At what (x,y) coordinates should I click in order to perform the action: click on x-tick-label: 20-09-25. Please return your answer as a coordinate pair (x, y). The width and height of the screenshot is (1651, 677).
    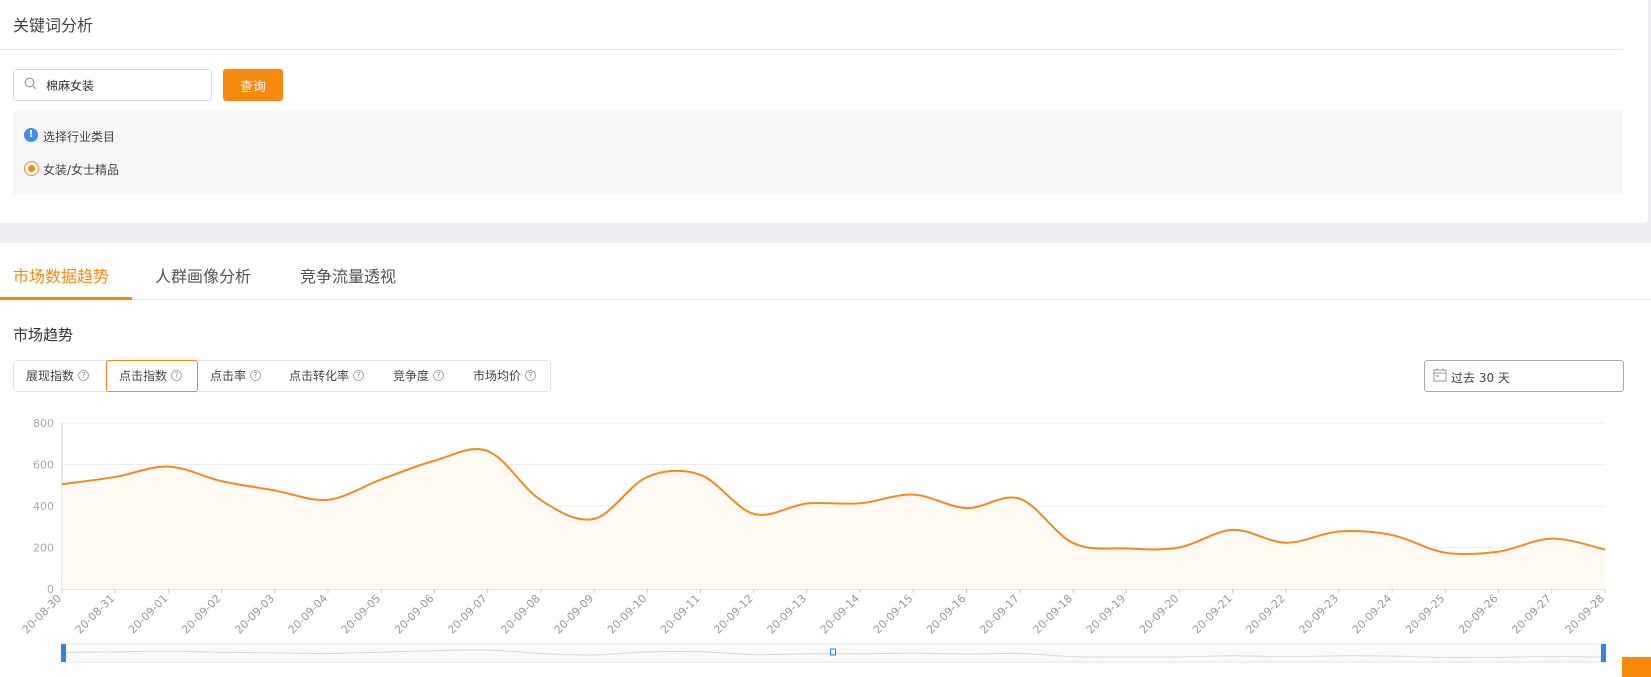
    Looking at the image, I should click on (1425, 614).